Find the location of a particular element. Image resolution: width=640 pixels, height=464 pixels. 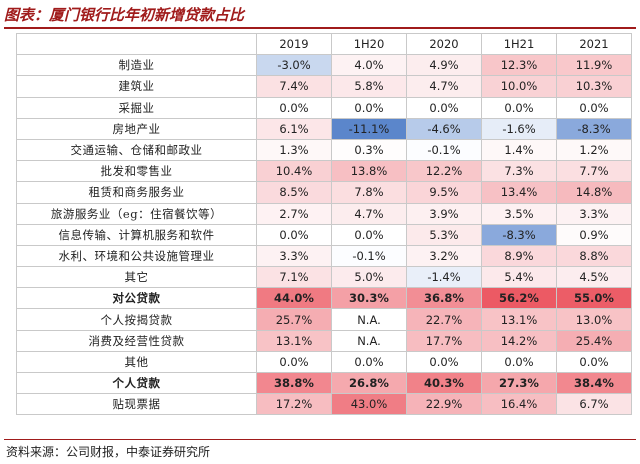

value-cell: 17.2% is located at coordinates (294, 404).